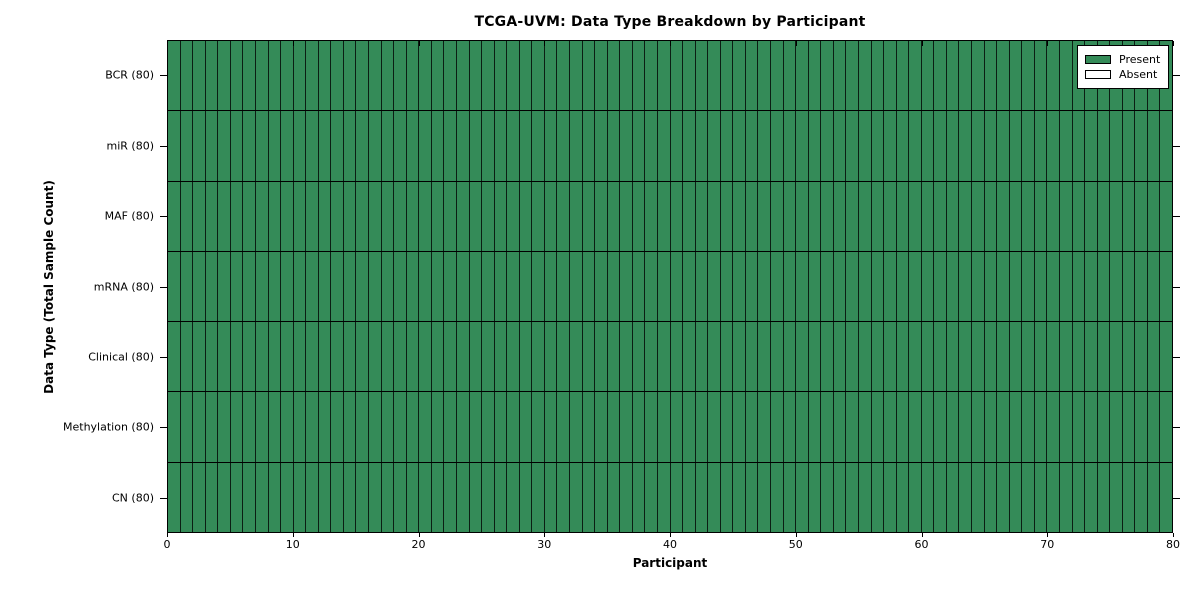  Describe the element at coordinates (163, 428) in the screenshot. I see `y-tick-mark-left` at that location.